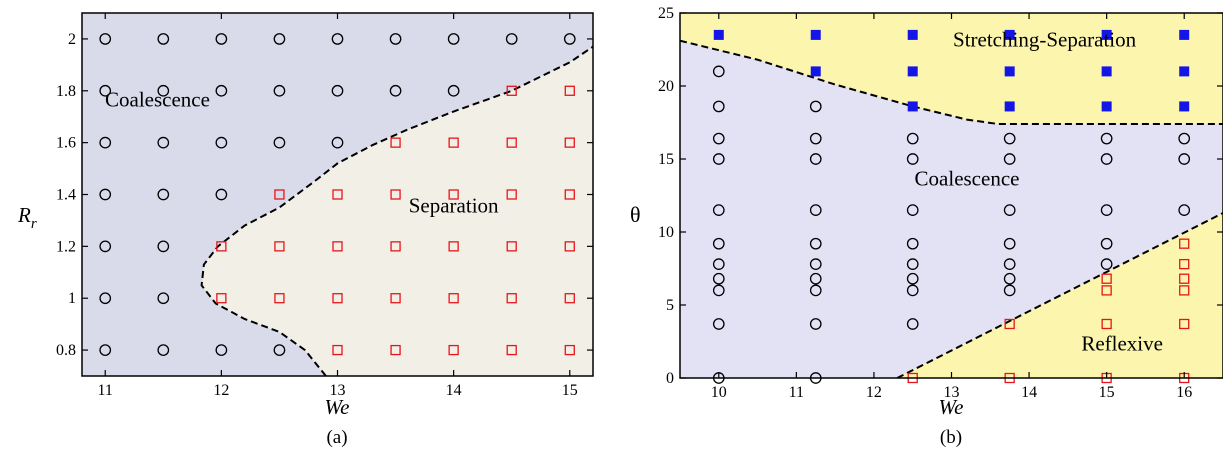 The width and height of the screenshot is (1223, 464). I want to click on region-label: Stretching-Separation, so click(1045, 40).